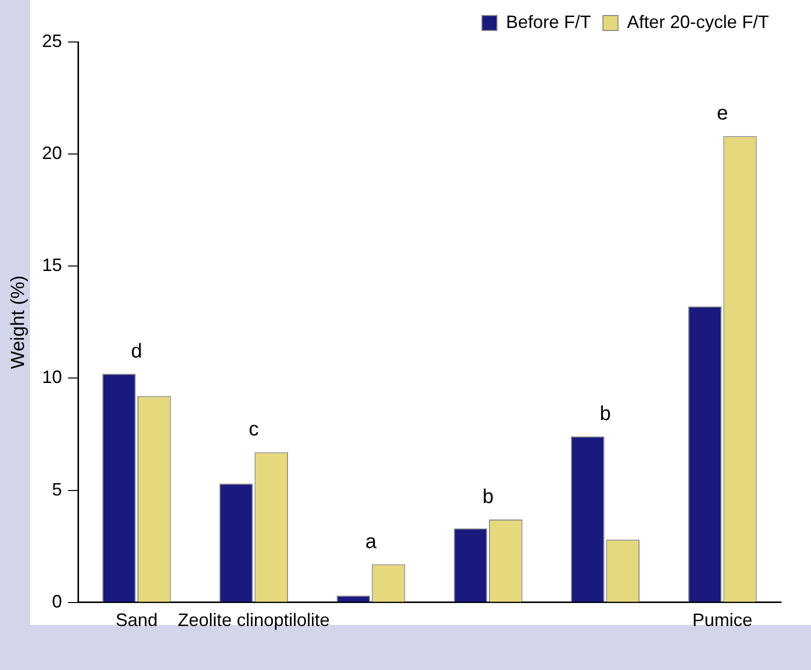 The width and height of the screenshot is (811, 670). Describe the element at coordinates (137, 620) in the screenshot. I see `x-tick-label: Sand` at that location.